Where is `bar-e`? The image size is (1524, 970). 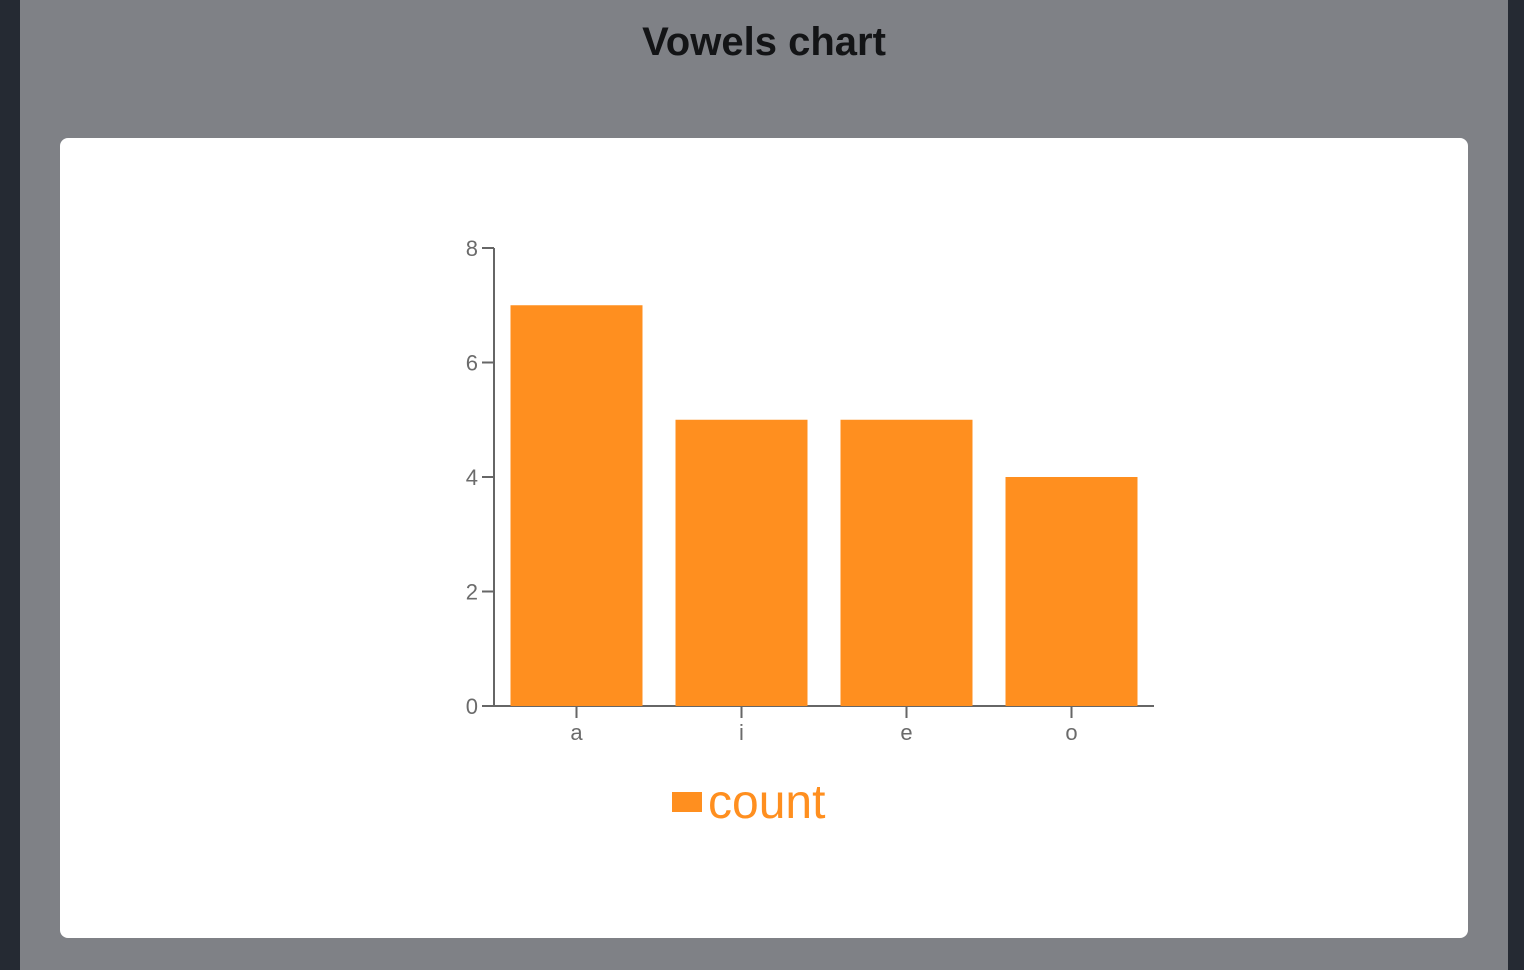 bar-e is located at coordinates (906, 562).